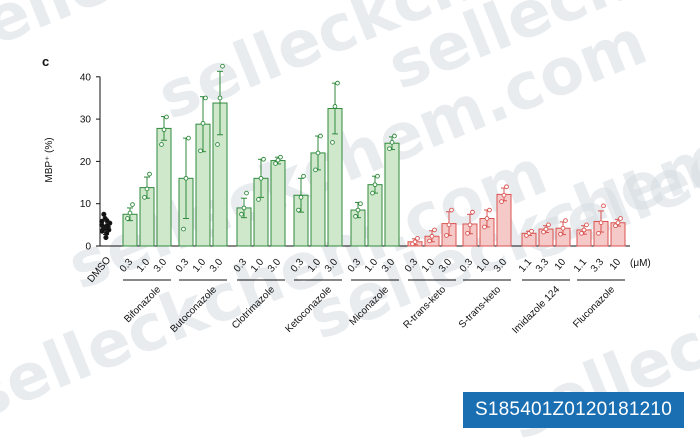 The image size is (700, 448). I want to click on group-label: Imidazole 124, so click(536, 310).